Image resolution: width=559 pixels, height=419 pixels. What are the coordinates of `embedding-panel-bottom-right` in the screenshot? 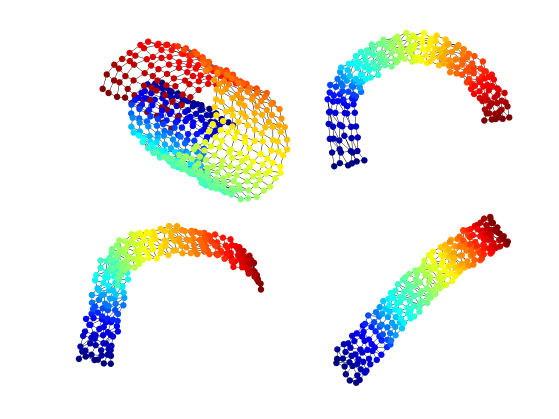 It's located at (422, 299).